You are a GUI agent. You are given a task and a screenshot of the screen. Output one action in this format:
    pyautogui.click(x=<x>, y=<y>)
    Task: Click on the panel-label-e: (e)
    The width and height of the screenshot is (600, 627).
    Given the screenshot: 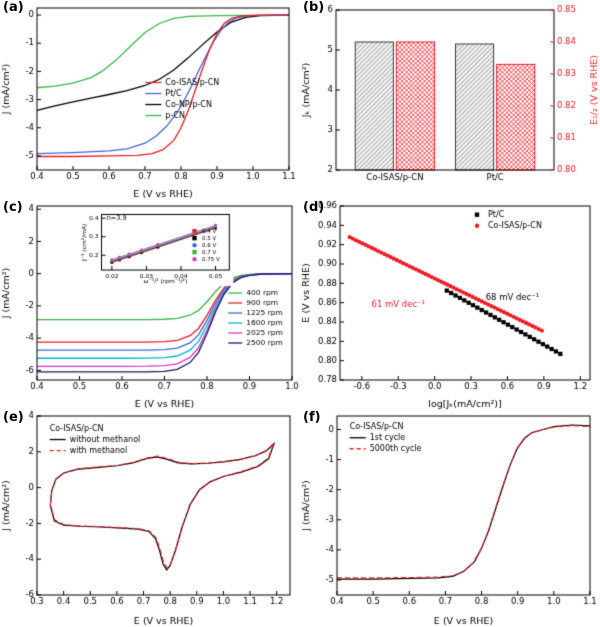 What is the action you would take?
    pyautogui.click(x=13, y=417)
    